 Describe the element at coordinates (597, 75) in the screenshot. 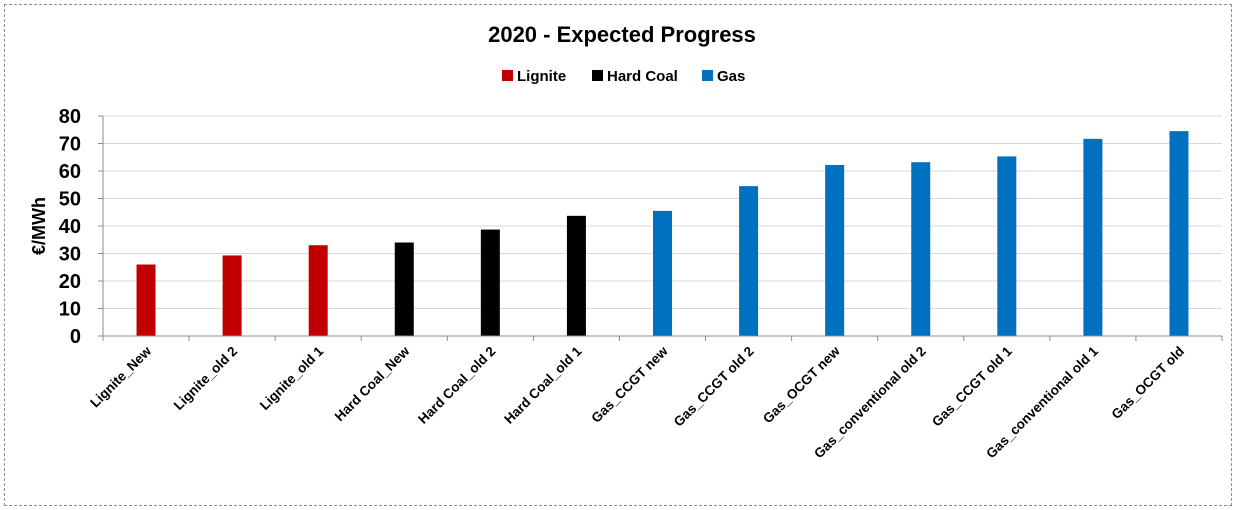

I see `legend-swatch-hard-coal` at that location.